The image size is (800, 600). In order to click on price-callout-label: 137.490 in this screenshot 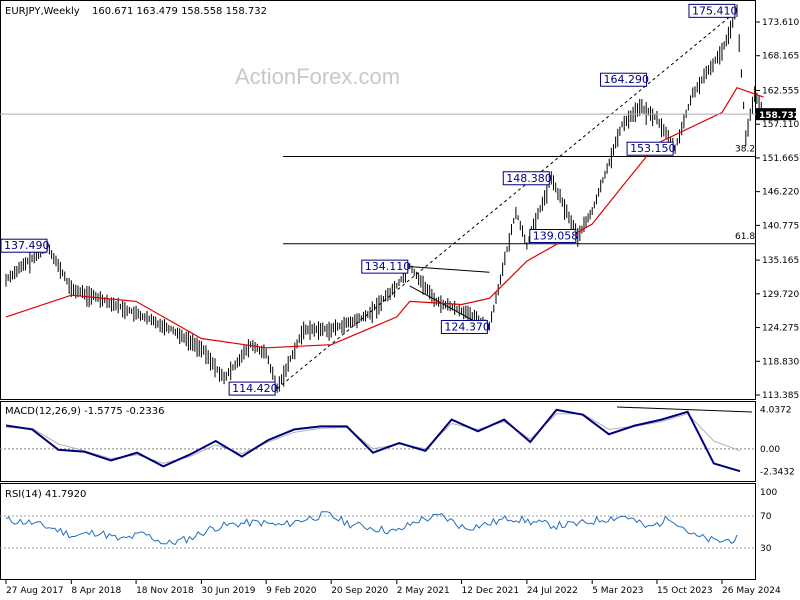, I will do `click(27, 245)`.